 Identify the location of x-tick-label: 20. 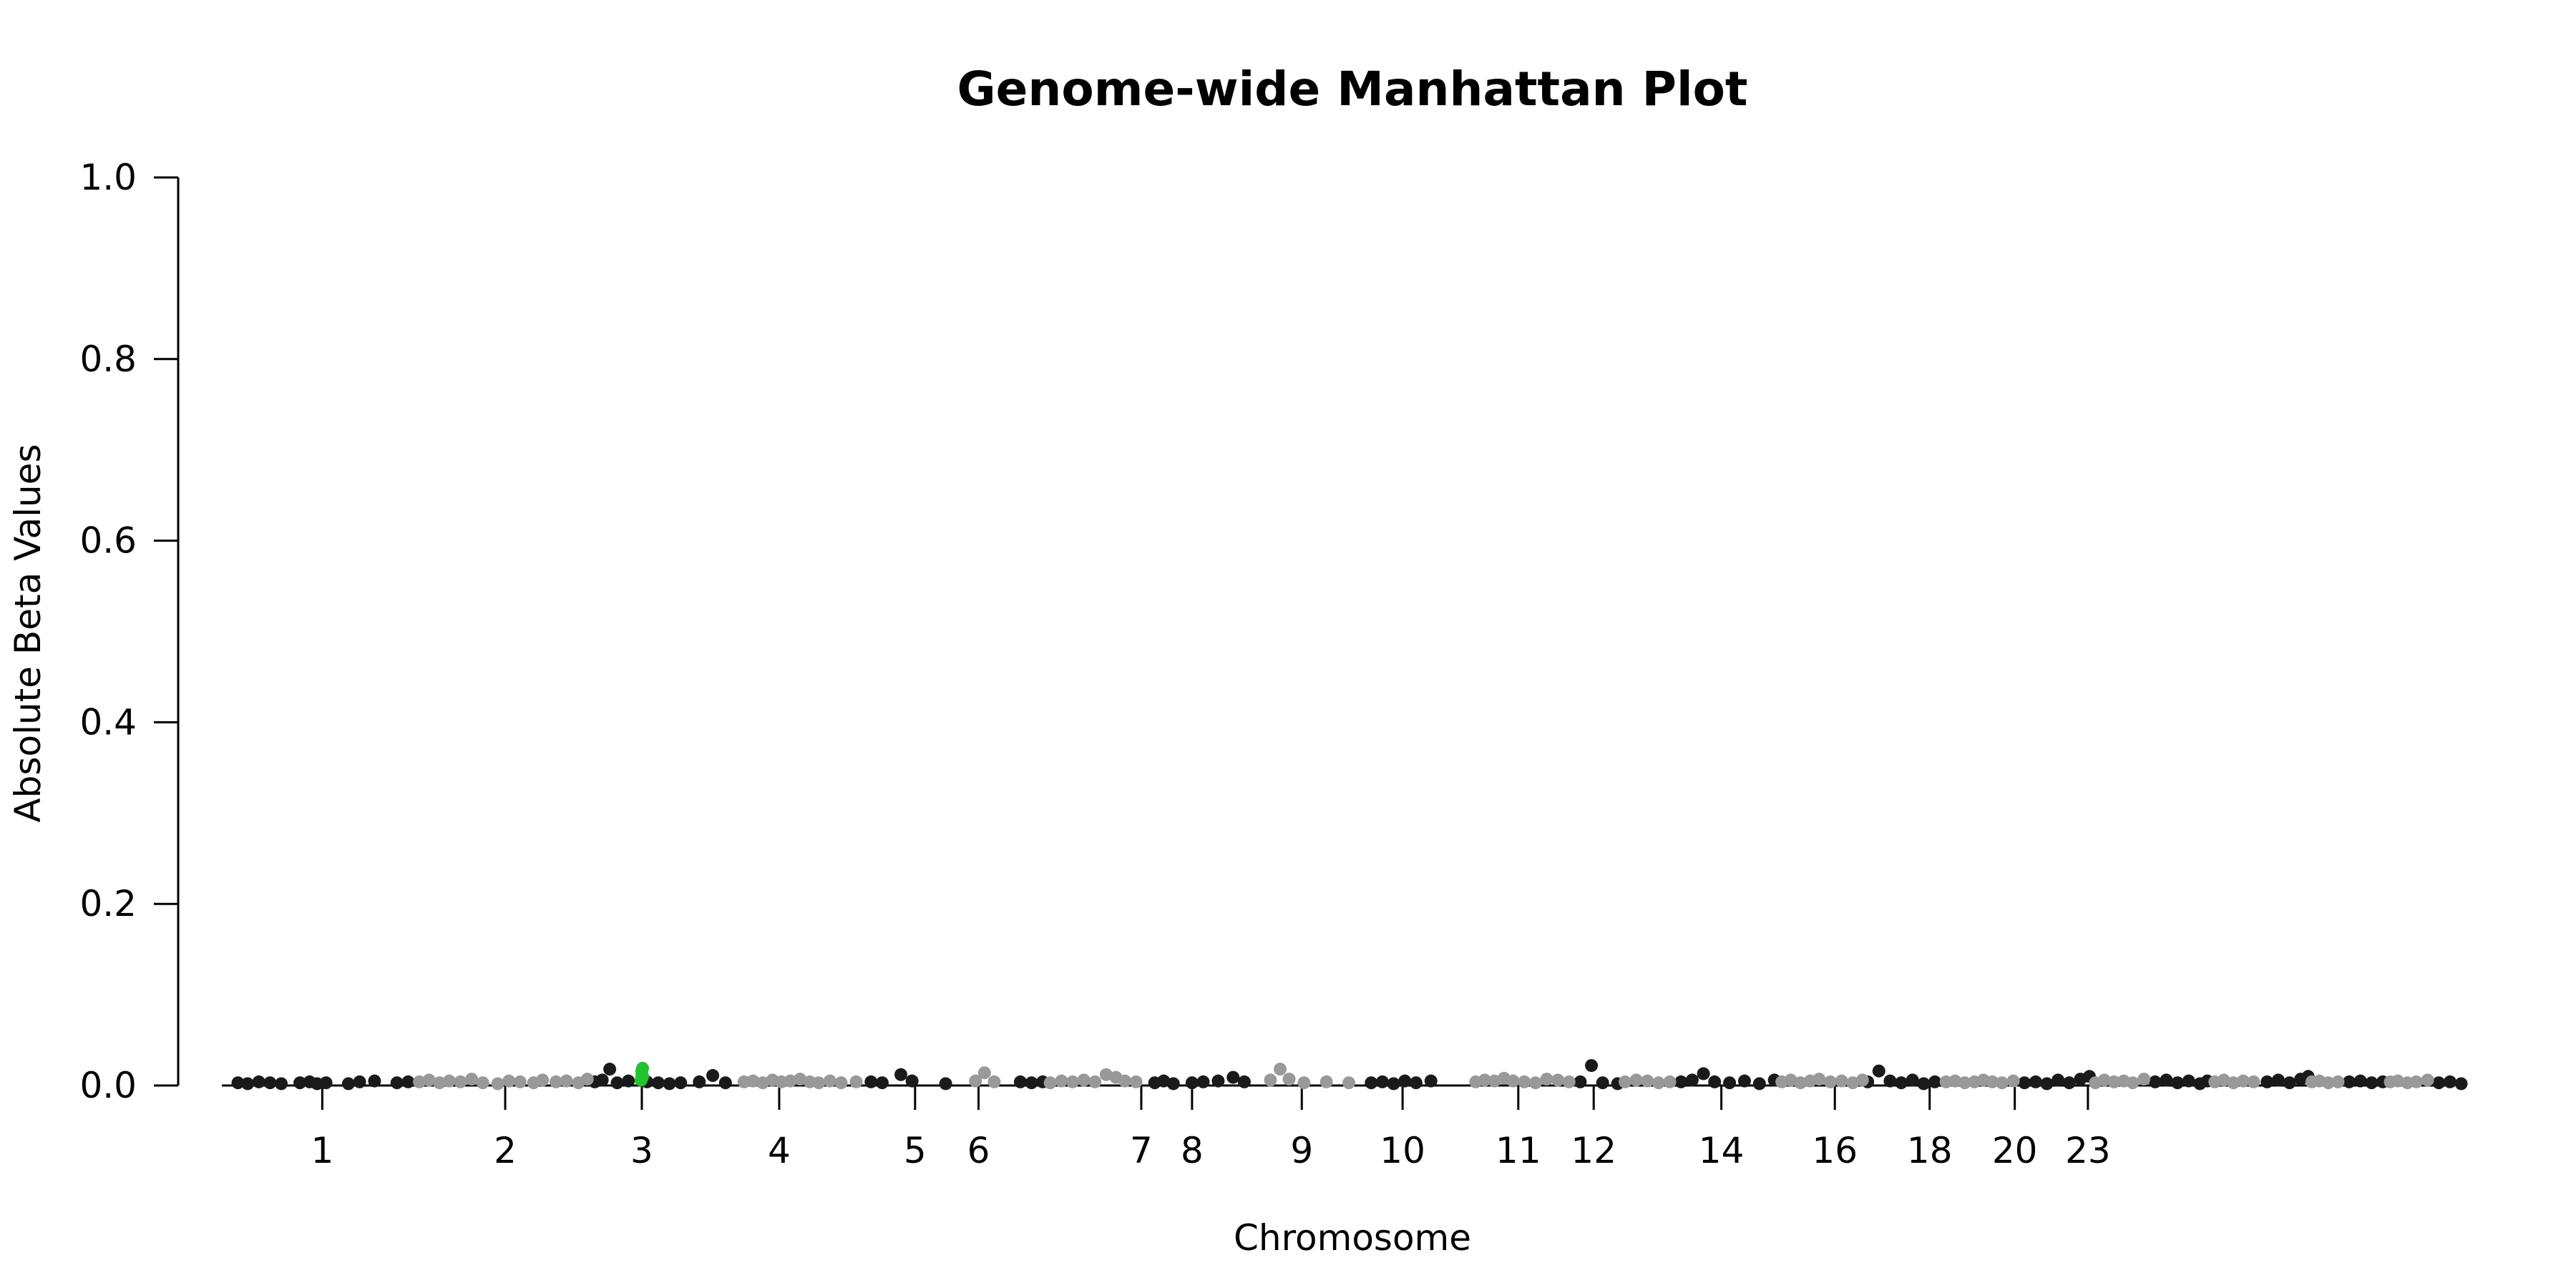
(2015, 1150).